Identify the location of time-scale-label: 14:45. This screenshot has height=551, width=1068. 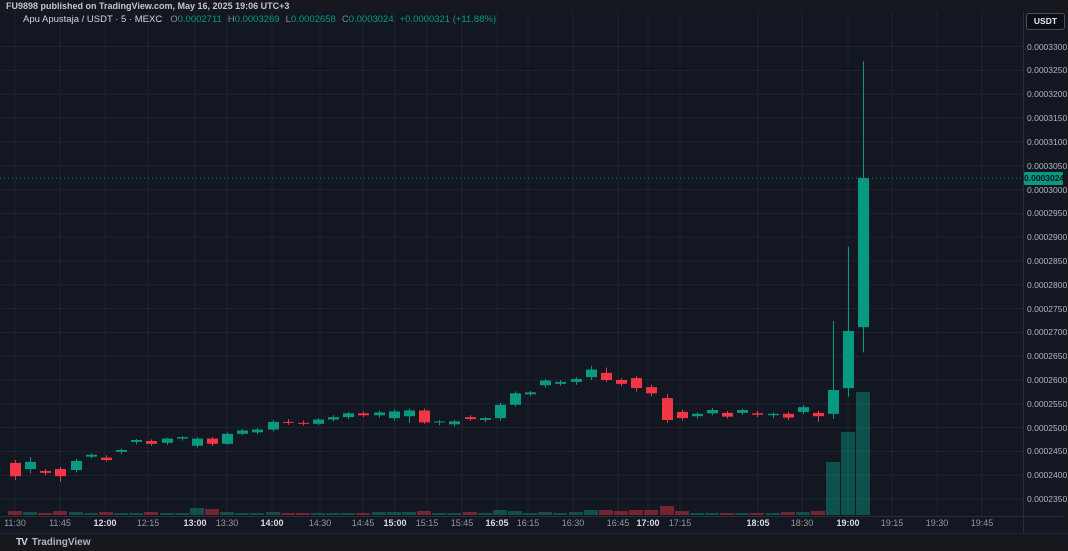
(363, 523).